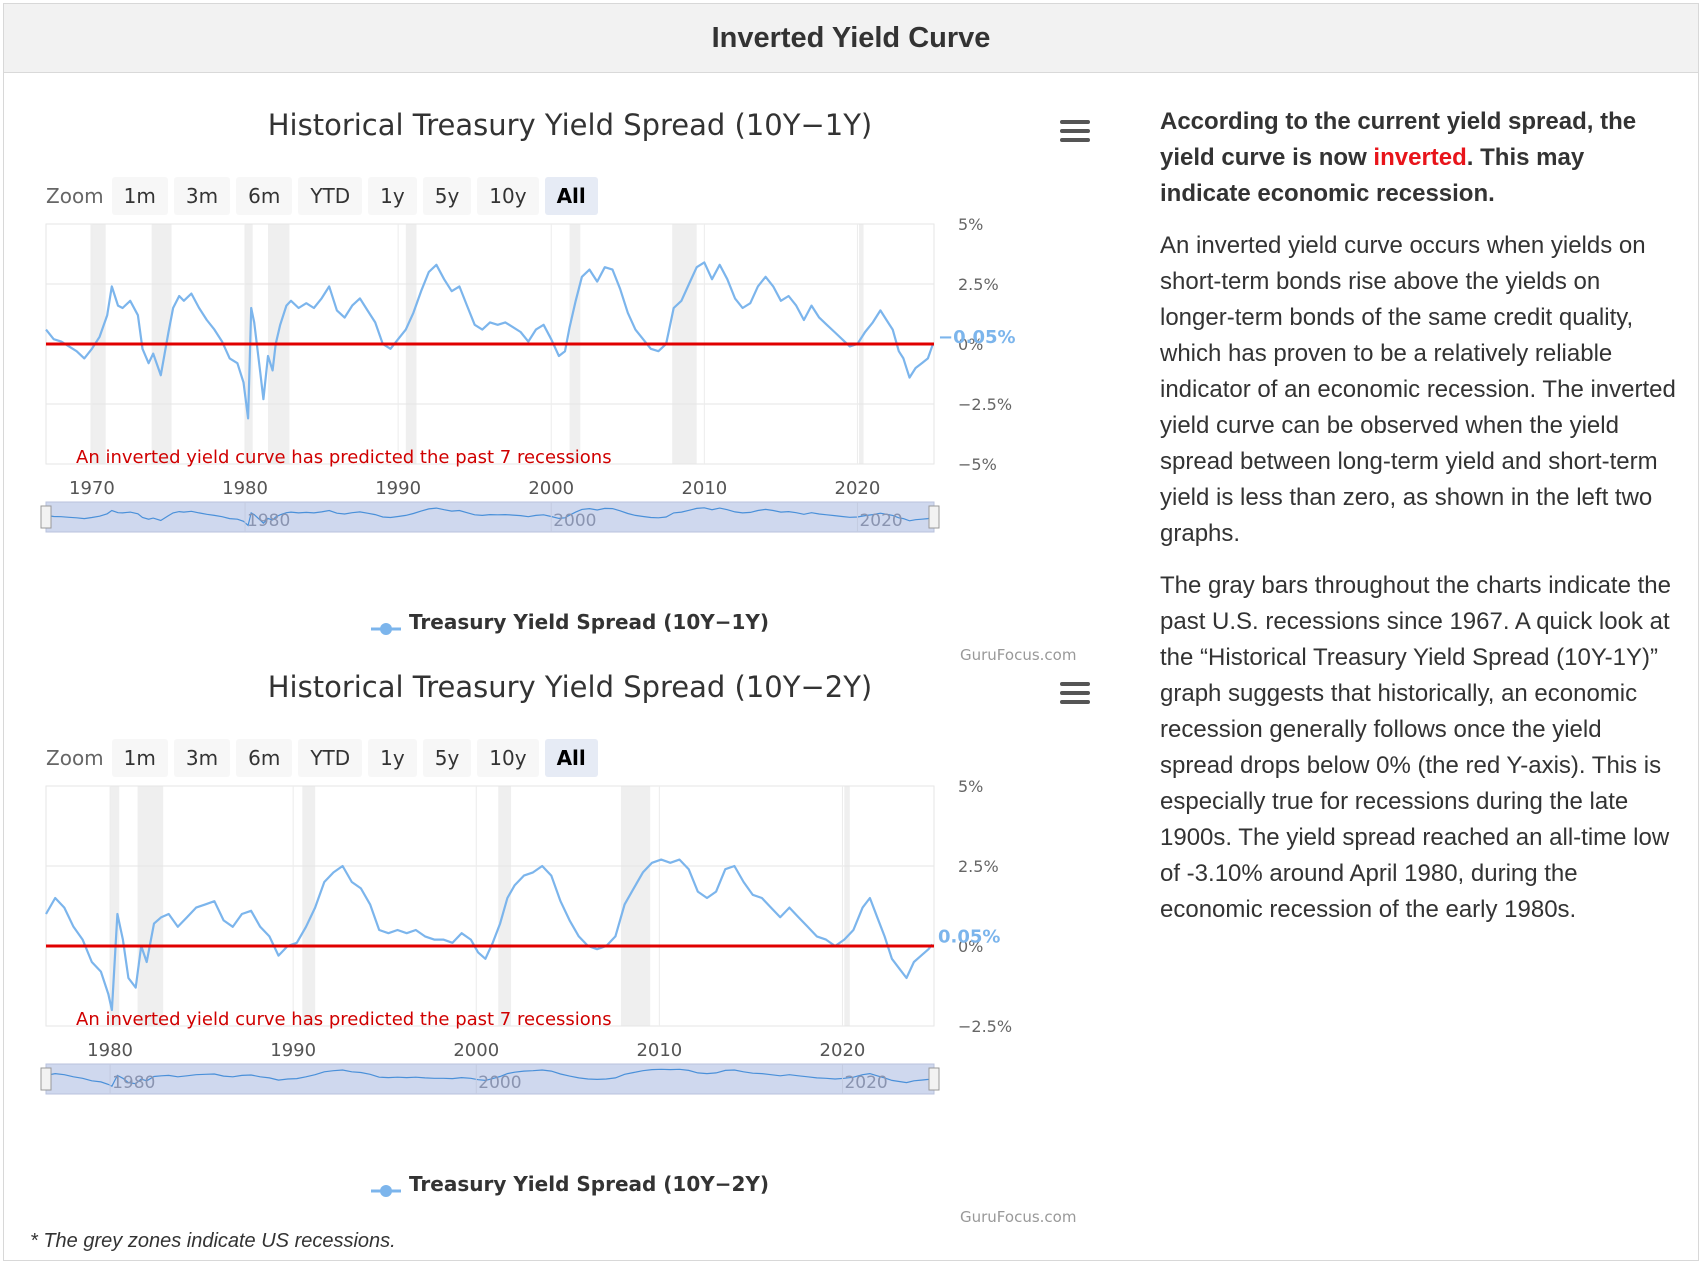 This screenshot has height=1280, width=1704. I want to click on legend-item: Treasury Yield Spread (10Y−2Y), so click(570, 1184).